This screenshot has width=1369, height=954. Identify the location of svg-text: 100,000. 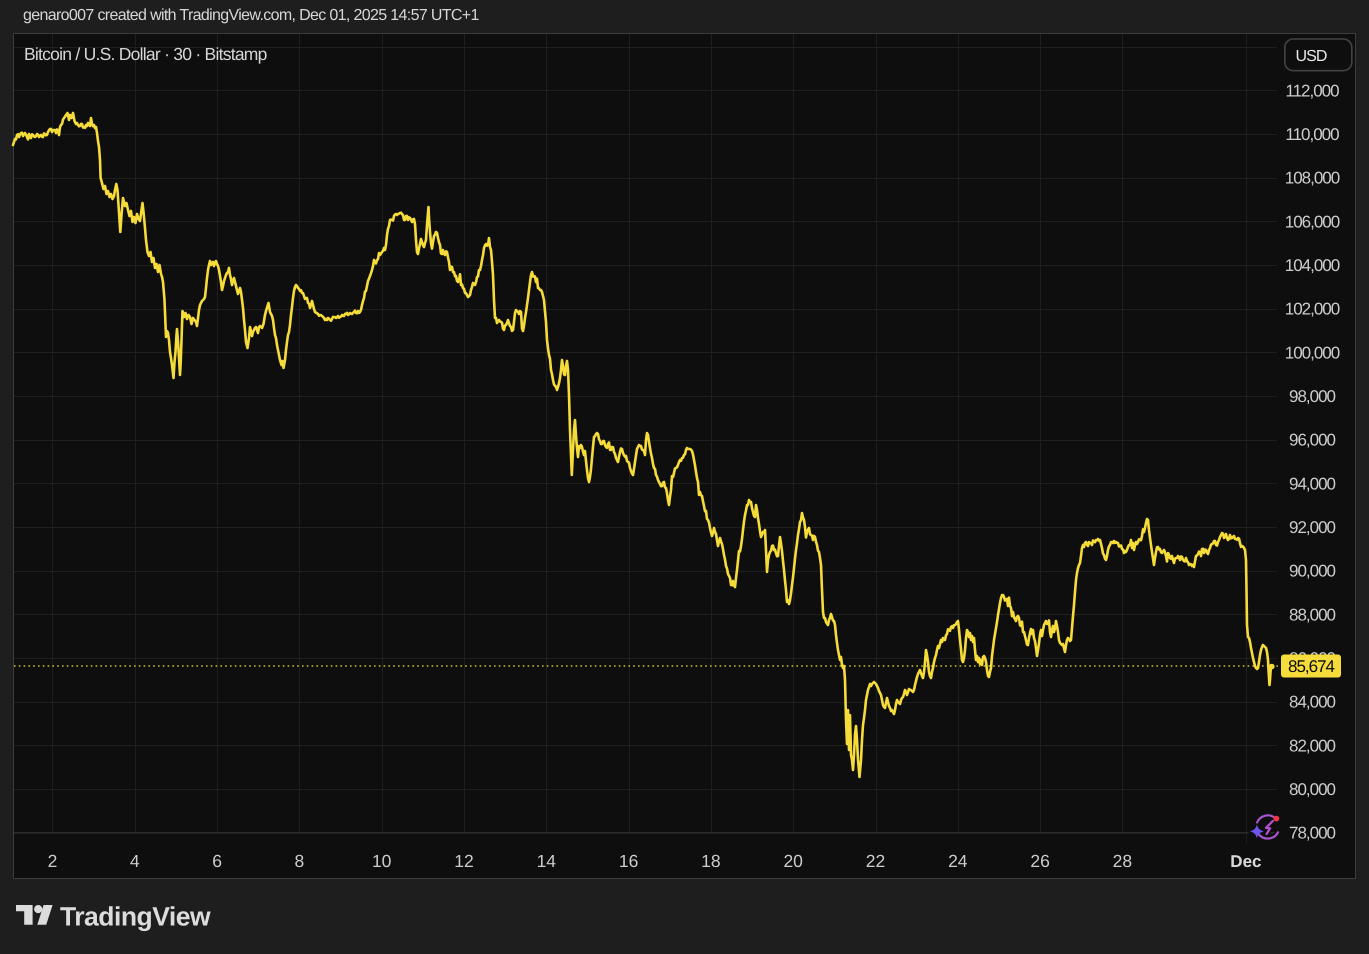
(1312, 352).